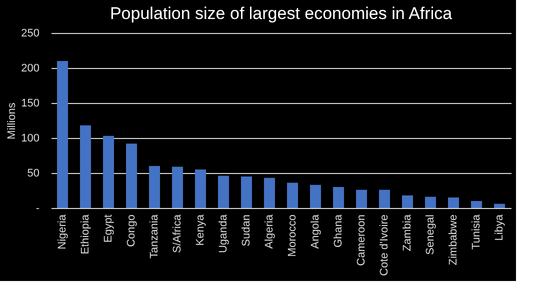 This screenshot has width=533, height=304. Describe the element at coordinates (178, 234) in the screenshot. I see `x-tick-label: S/Africa` at that location.